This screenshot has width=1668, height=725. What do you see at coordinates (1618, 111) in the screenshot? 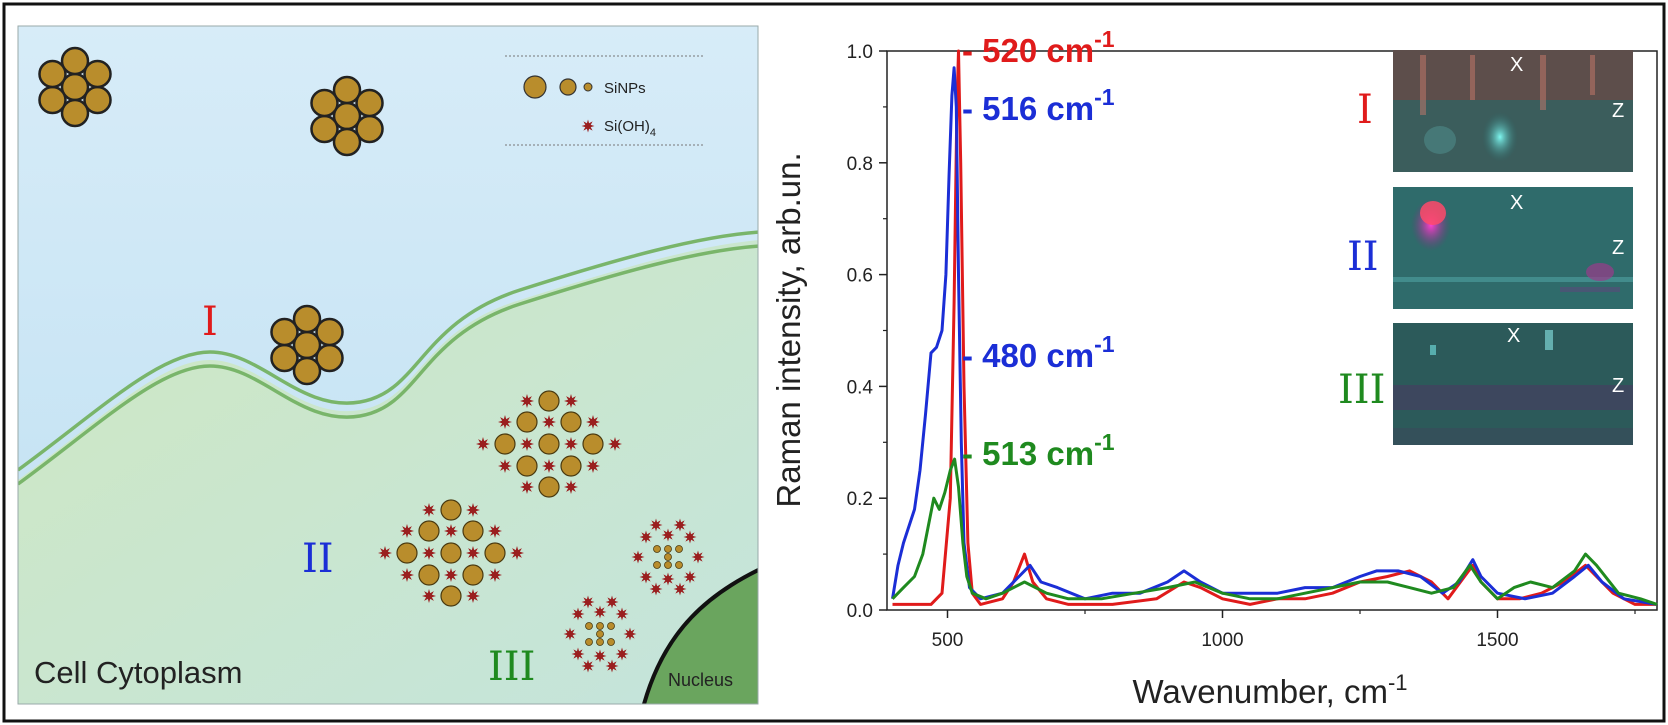
I see `inset-1-z-label: Z` at bounding box center [1618, 111].